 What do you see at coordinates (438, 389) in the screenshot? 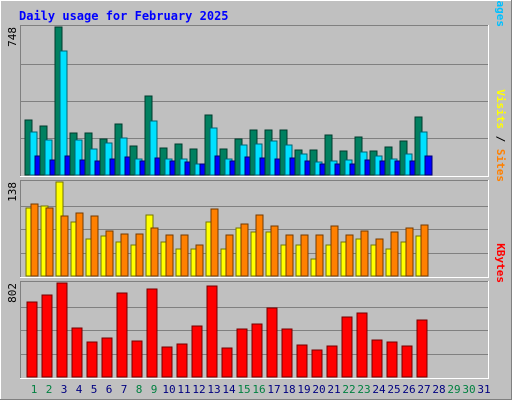
I see `day-label-28: 28` at bounding box center [438, 389].